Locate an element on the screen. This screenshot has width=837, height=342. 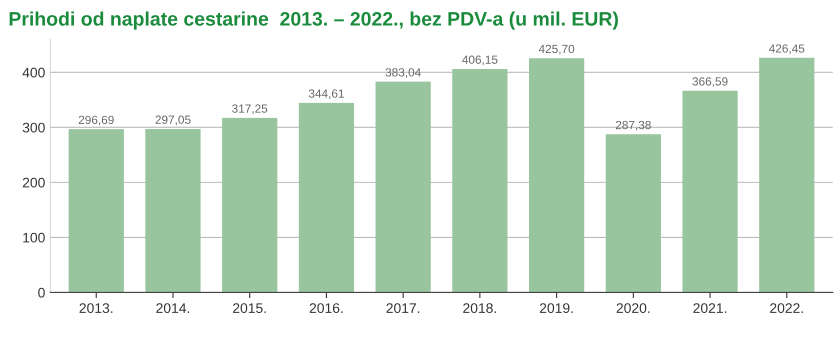
x-tick-label: 2022. is located at coordinates (786, 308).